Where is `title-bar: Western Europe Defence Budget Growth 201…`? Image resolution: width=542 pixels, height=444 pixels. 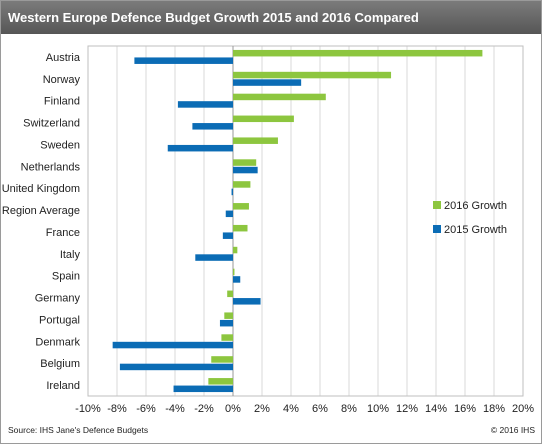 title-bar: Western Europe Defence Budget Growth 201… is located at coordinates (271, 17).